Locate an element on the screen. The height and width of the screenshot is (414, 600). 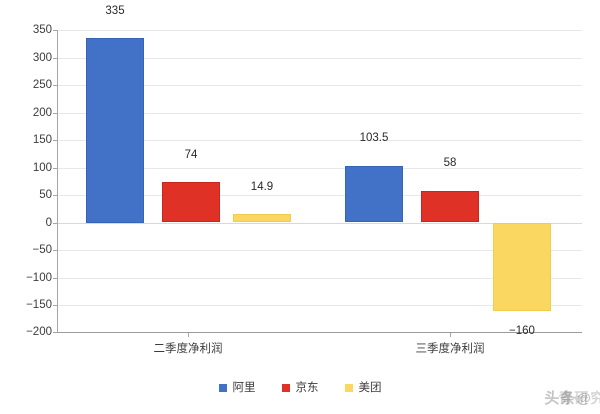
y-tick-label: −200 is located at coordinates (39, 332).